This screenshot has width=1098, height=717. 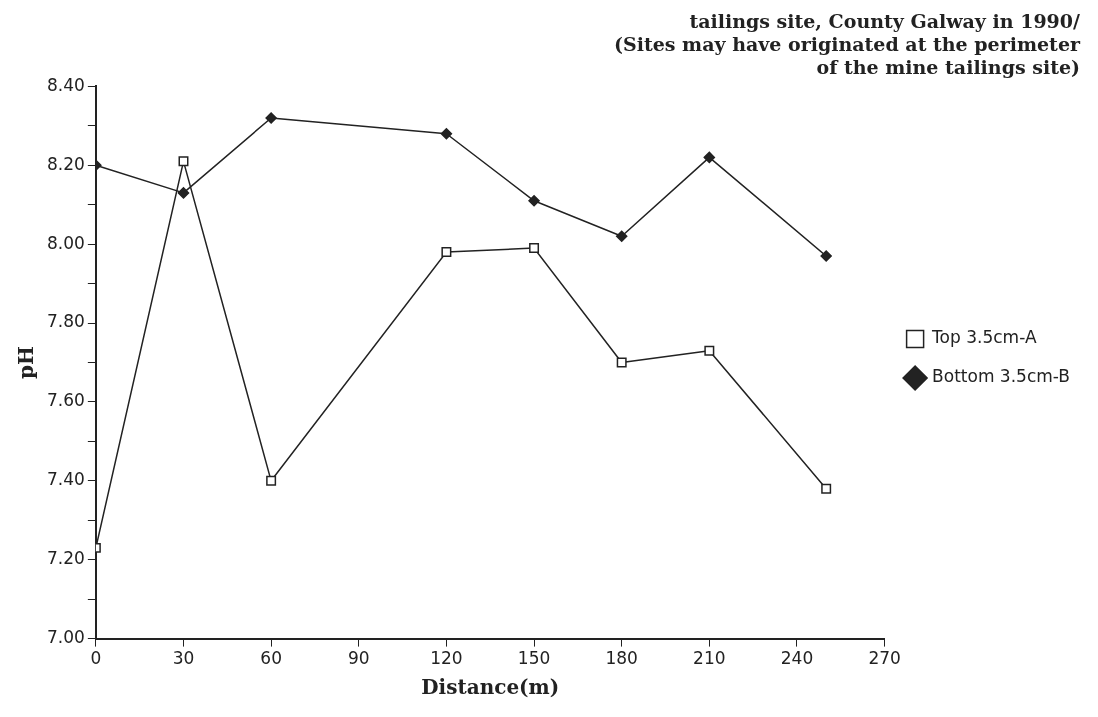 What do you see at coordinates (65, 558) in the screenshot?
I see `y-tick-label: 7.20` at bounding box center [65, 558].